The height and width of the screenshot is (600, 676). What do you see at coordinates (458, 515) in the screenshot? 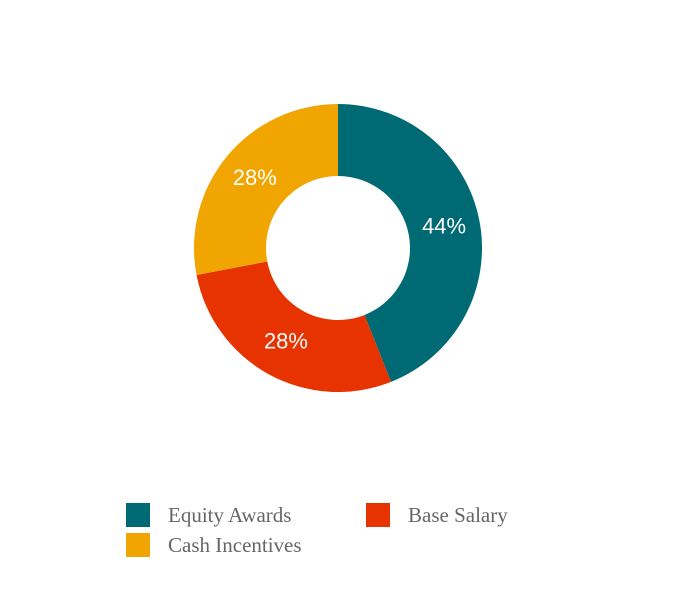
I see `legend-text: Base Salary` at bounding box center [458, 515].